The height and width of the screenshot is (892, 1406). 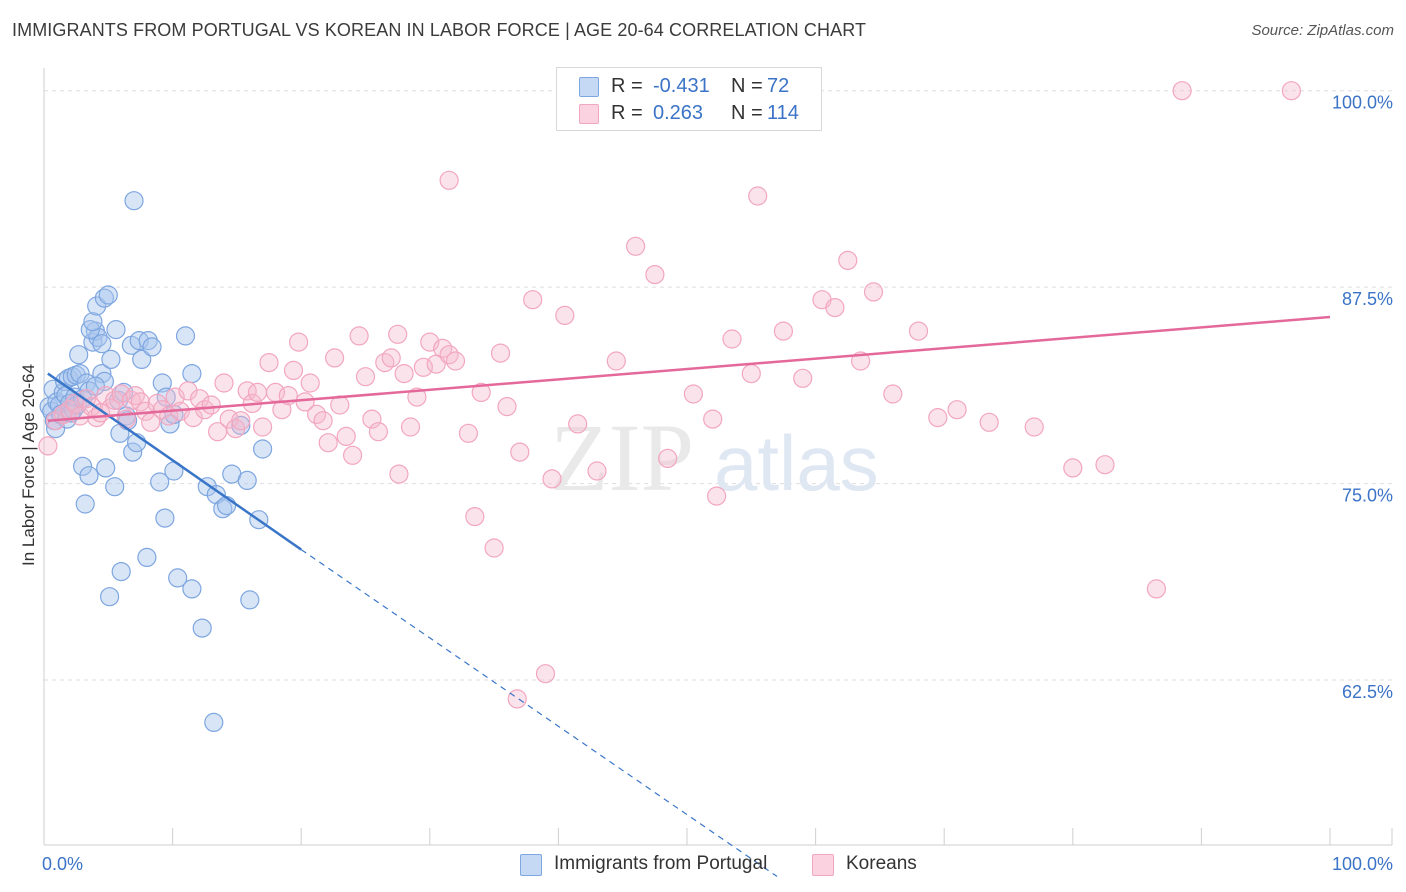 What do you see at coordinates (174, 461) in the screenshot?
I see `portugal-trend-line` at bounding box center [174, 461].